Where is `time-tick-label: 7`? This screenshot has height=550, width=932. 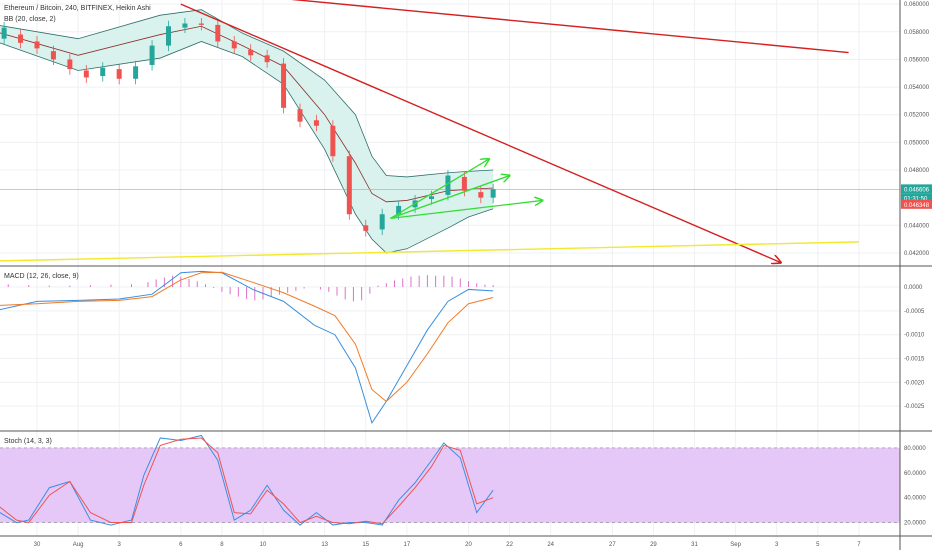
time-tick-label: 7 is located at coordinates (859, 545).